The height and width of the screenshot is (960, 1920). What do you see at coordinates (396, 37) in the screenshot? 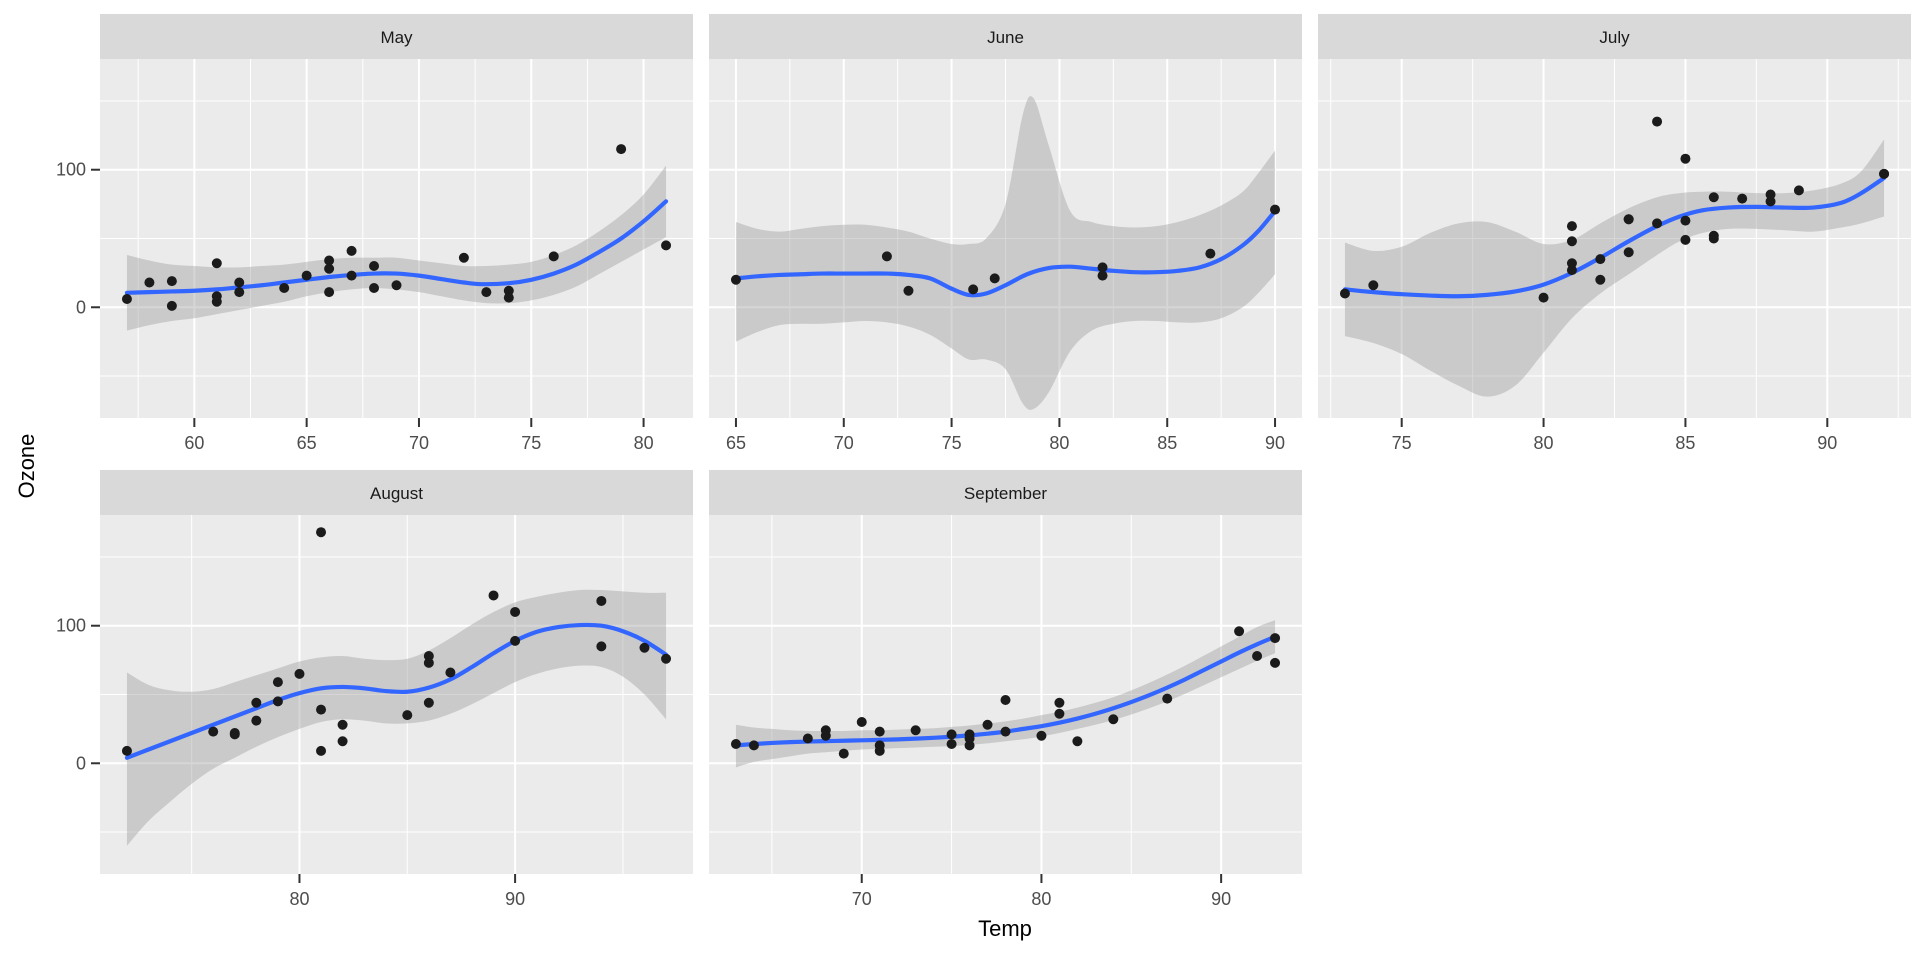
I see `facet-strip-label: May` at bounding box center [396, 37].